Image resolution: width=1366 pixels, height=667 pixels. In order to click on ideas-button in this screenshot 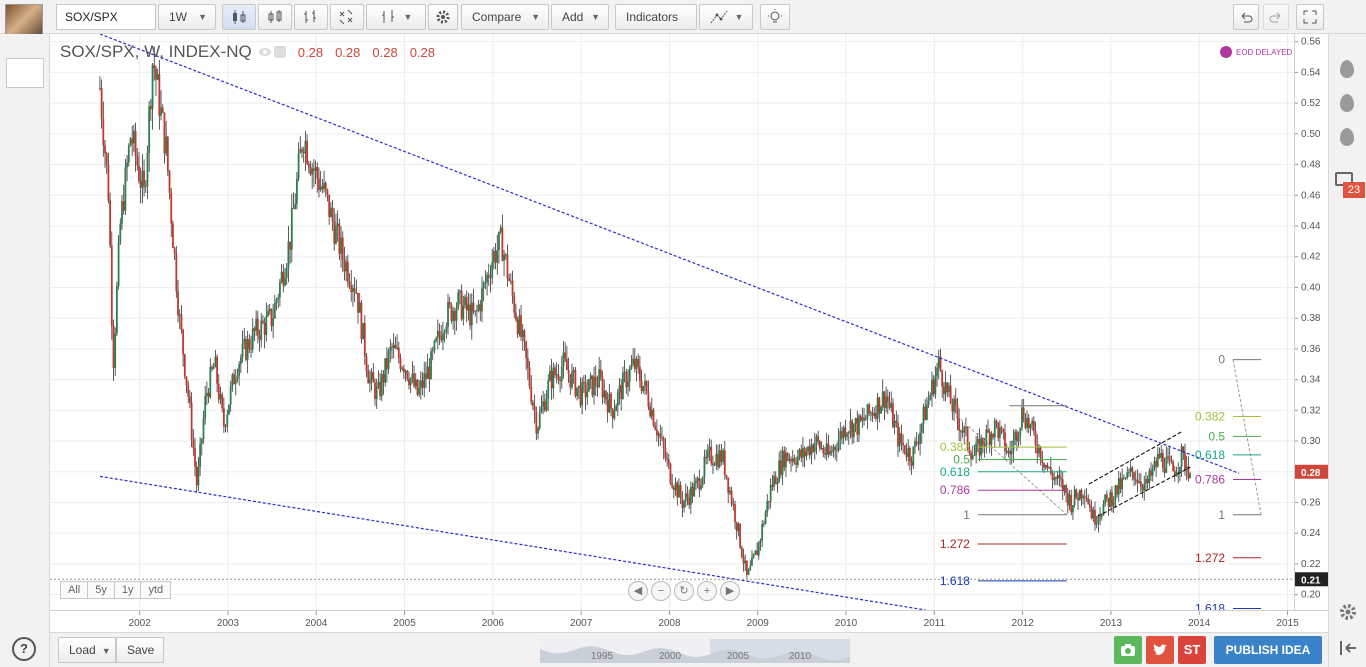, I will do `click(775, 17)`.